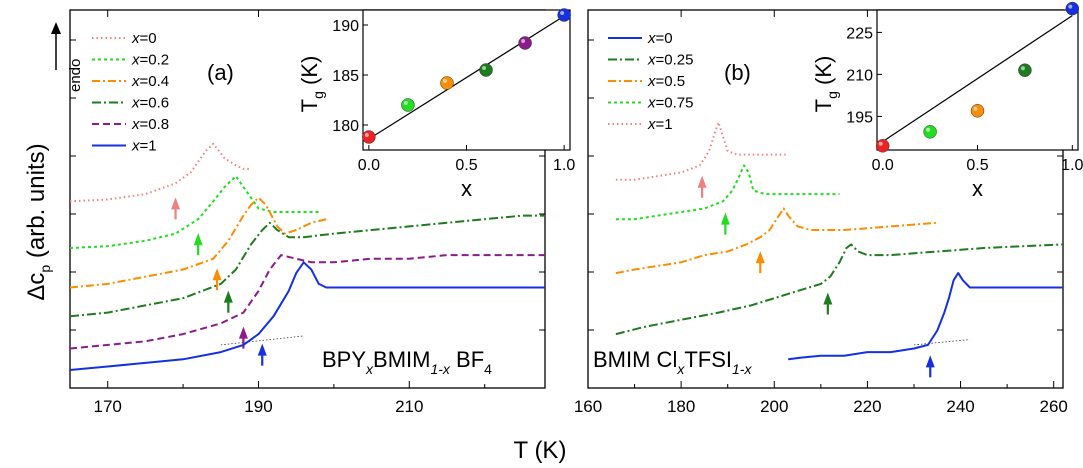 This screenshot has height=468, width=1083. I want to click on formula-sub: 1-x, so click(440, 369).